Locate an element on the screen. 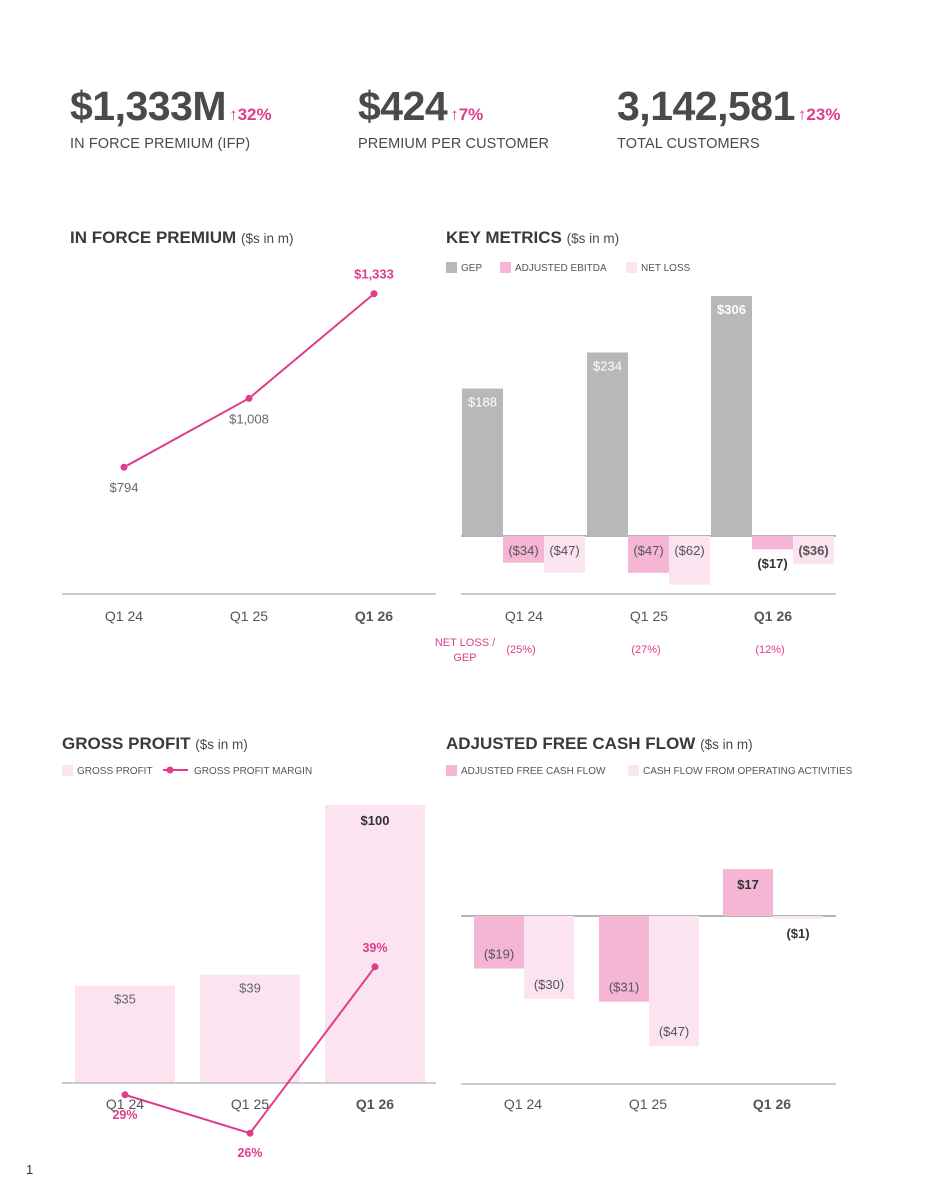 This screenshot has height=1200, width=927. key-metrics-data-label: ($34) is located at coordinates (523, 550).